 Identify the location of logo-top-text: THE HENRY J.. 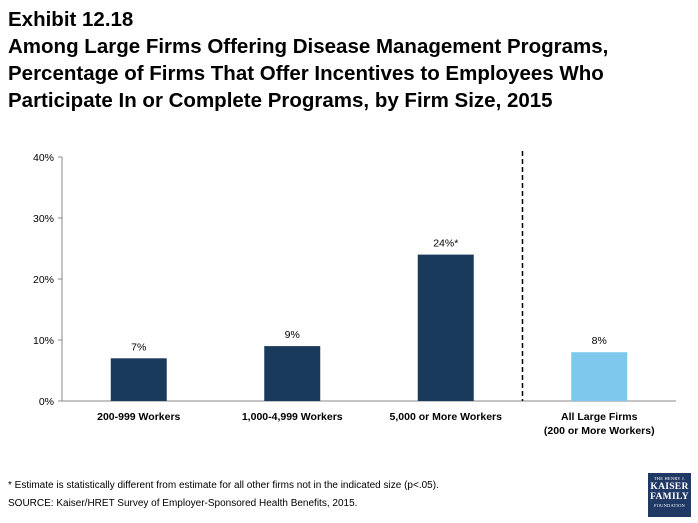
(669, 478).